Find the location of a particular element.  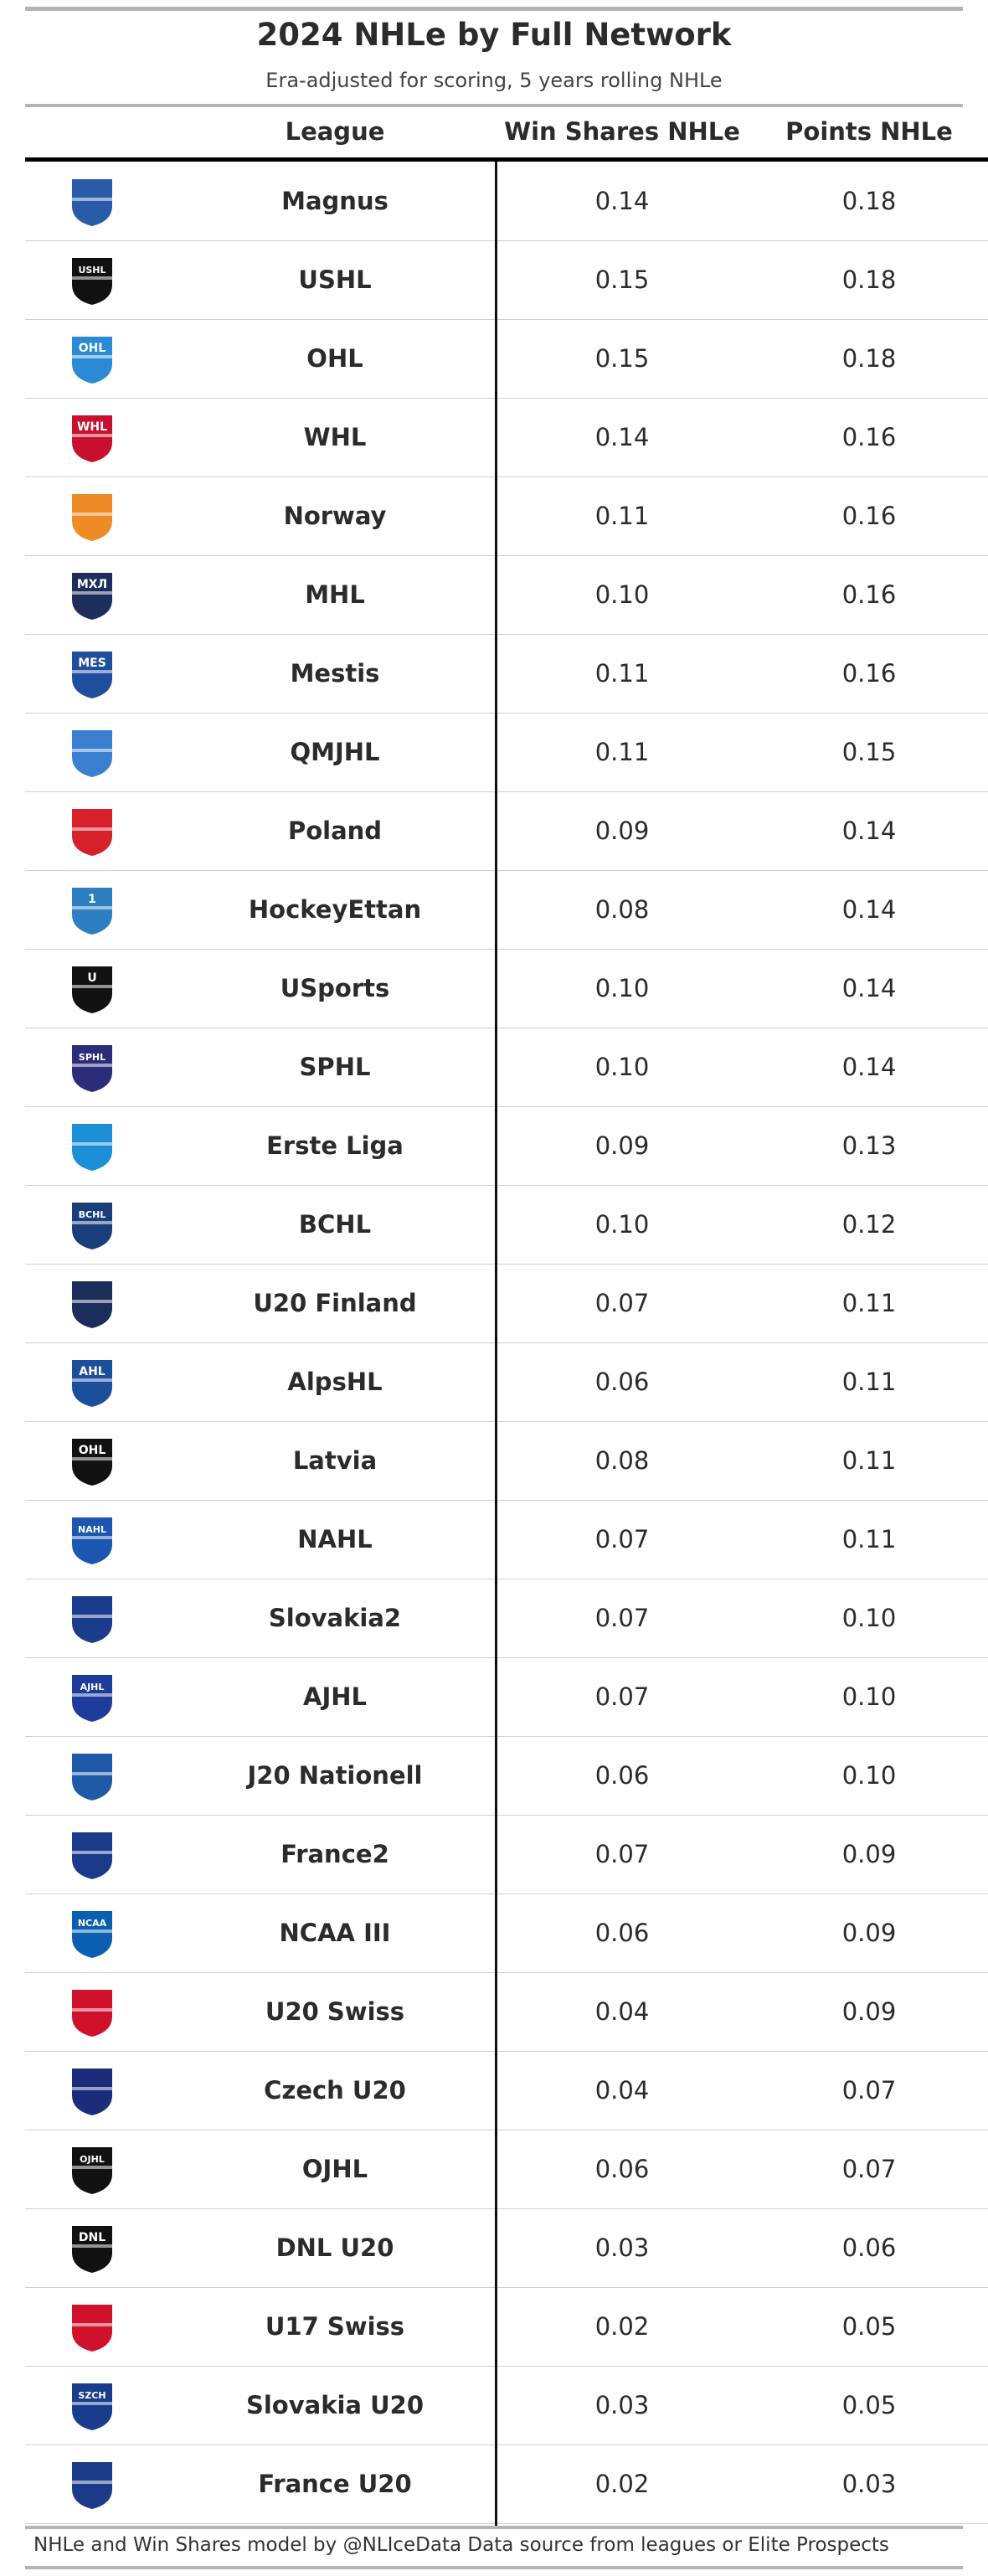

win-shares-value: 0.03 is located at coordinates (622, 2247).